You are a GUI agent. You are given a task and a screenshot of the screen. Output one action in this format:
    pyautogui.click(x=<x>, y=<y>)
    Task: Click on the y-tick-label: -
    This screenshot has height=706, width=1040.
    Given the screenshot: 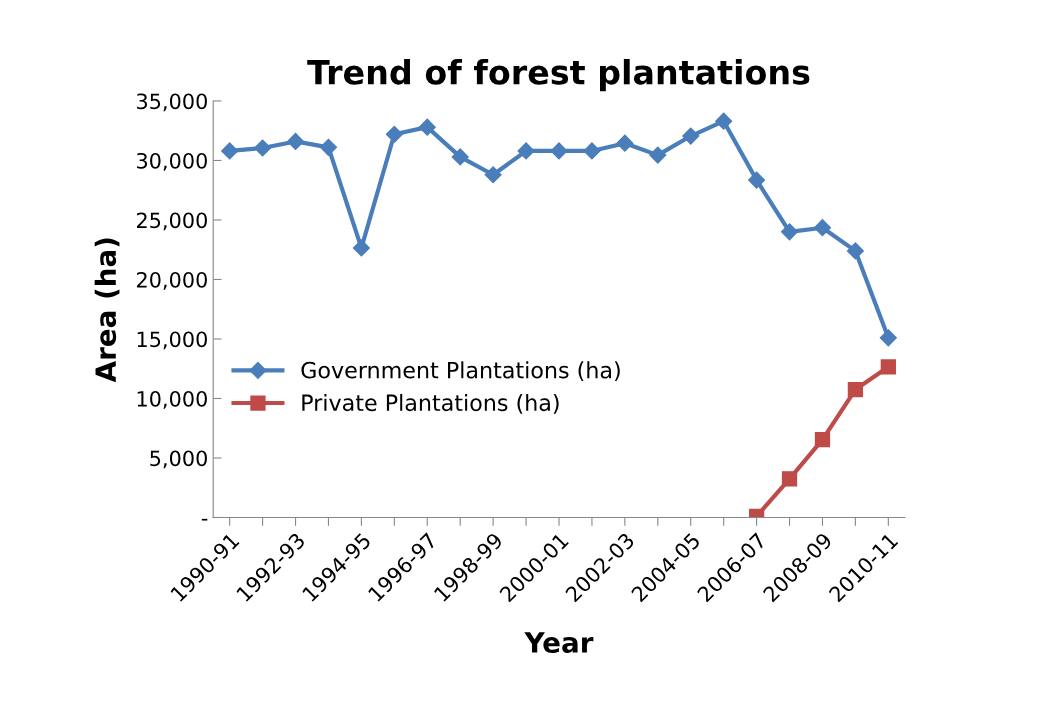 What is the action you would take?
    pyautogui.click(x=204, y=519)
    